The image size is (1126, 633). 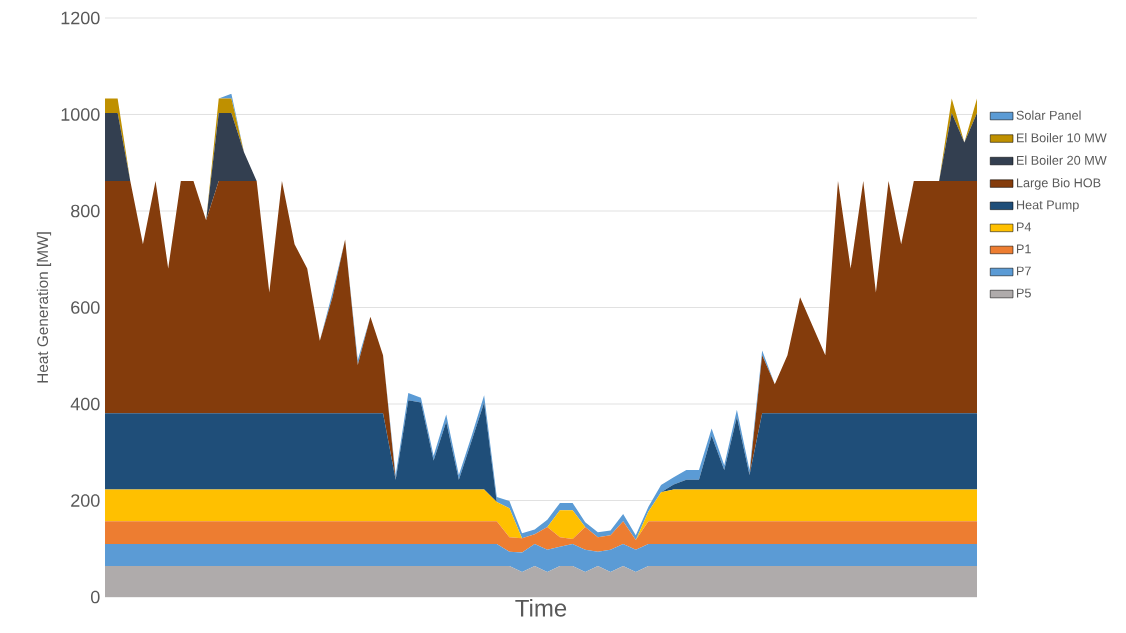 I want to click on legend-label: Solar Panel, so click(x=1048, y=115).